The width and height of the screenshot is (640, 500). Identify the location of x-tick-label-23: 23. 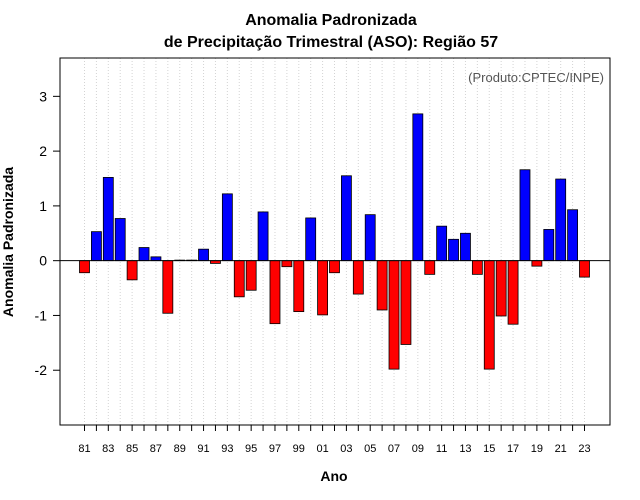
(584, 449).